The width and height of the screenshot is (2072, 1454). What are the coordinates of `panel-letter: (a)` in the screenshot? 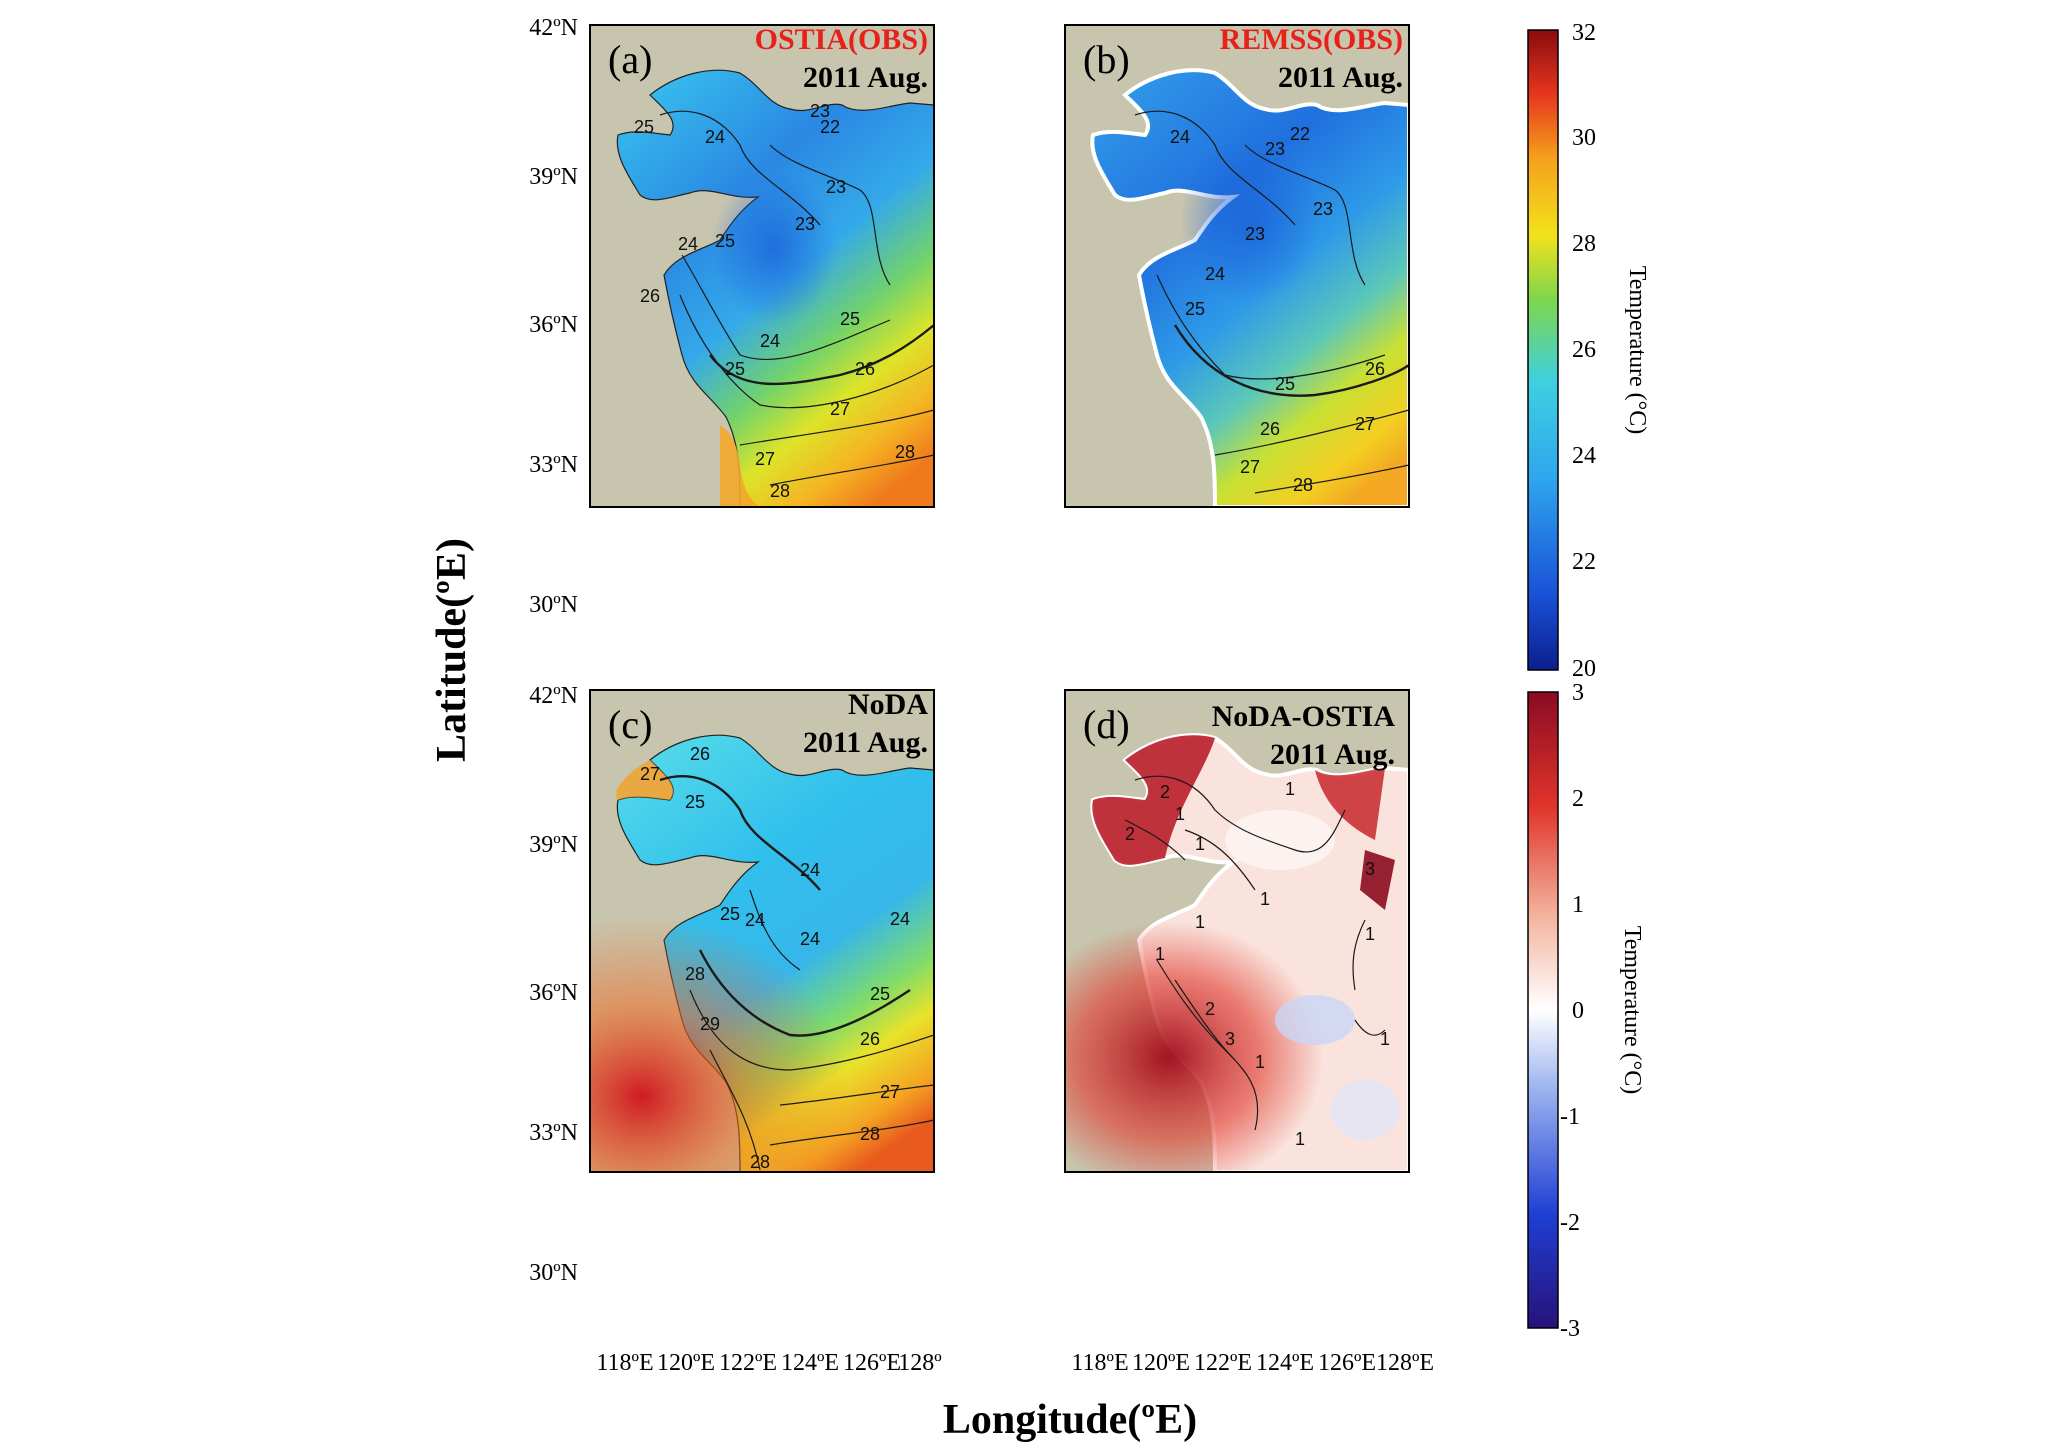 It's located at (630, 59).